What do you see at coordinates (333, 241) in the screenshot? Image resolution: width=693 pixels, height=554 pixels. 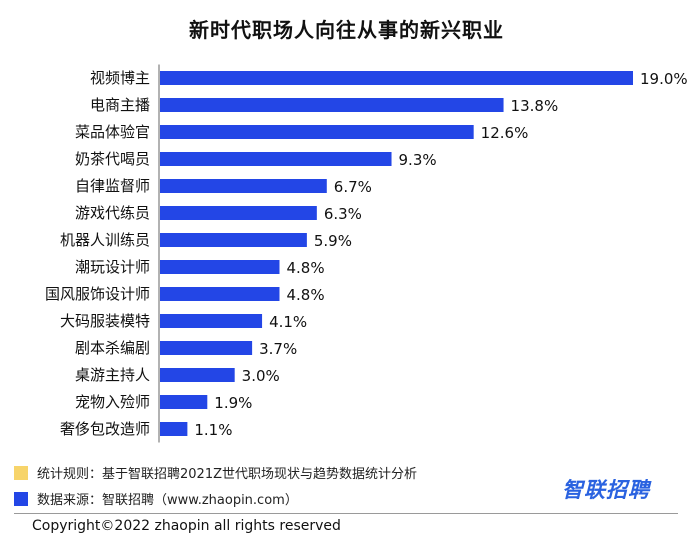 I see `value-label: 5.9%` at bounding box center [333, 241].